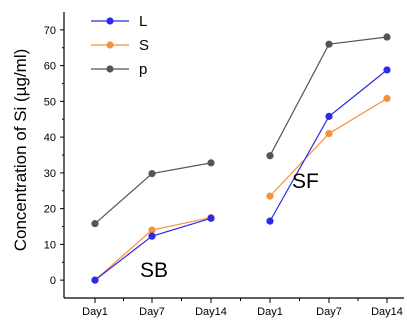  What do you see at coordinates (50, 210) in the screenshot?
I see `y-tick-label-20: 20` at bounding box center [50, 210].